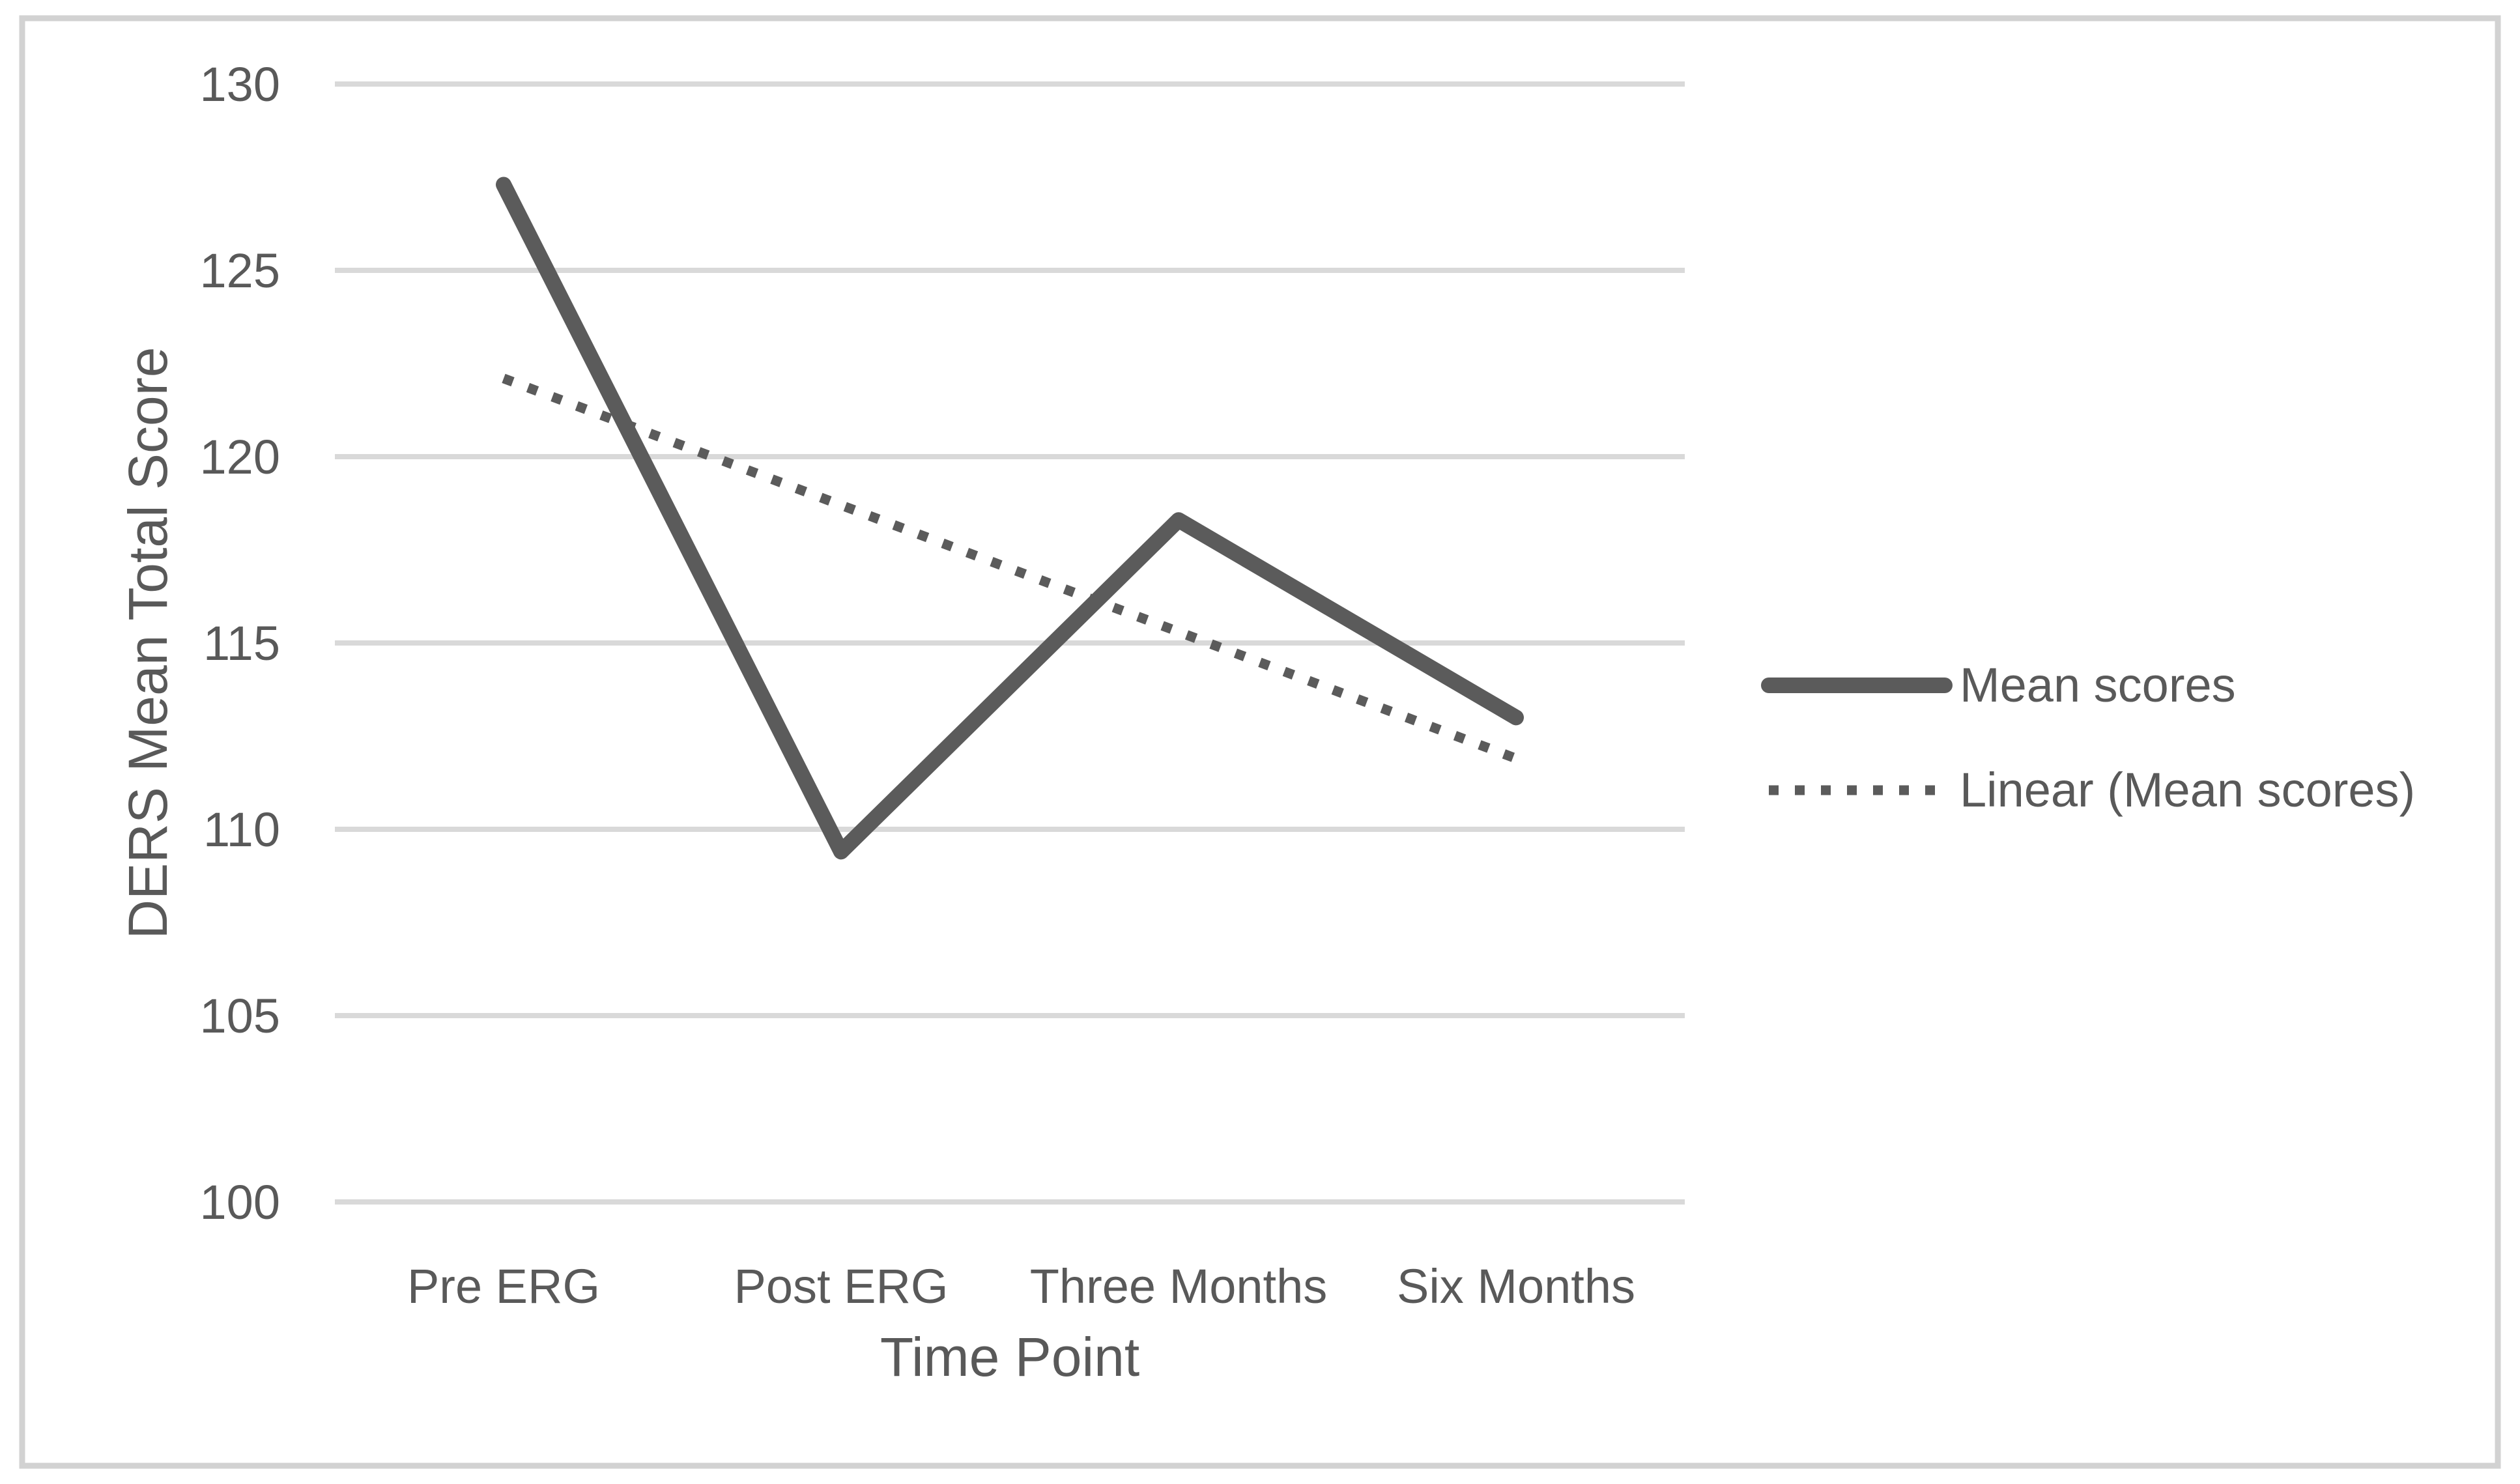 This screenshot has width=2520, height=1484. What do you see at coordinates (240, 1202) in the screenshot?
I see `y-tick-label-100: 100` at bounding box center [240, 1202].